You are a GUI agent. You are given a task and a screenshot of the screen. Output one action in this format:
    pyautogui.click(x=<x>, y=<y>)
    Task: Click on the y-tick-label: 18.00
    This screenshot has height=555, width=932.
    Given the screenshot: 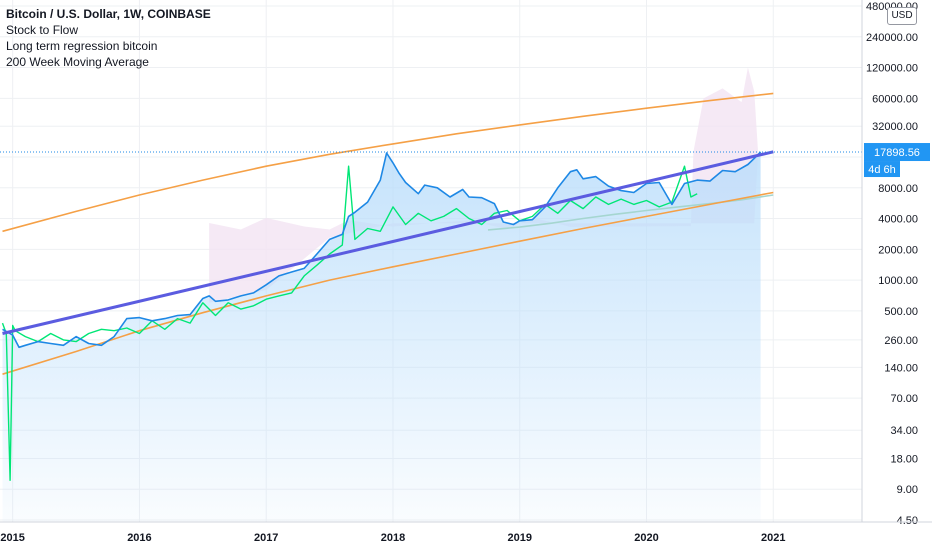 What is the action you would take?
    pyautogui.click(x=904, y=459)
    